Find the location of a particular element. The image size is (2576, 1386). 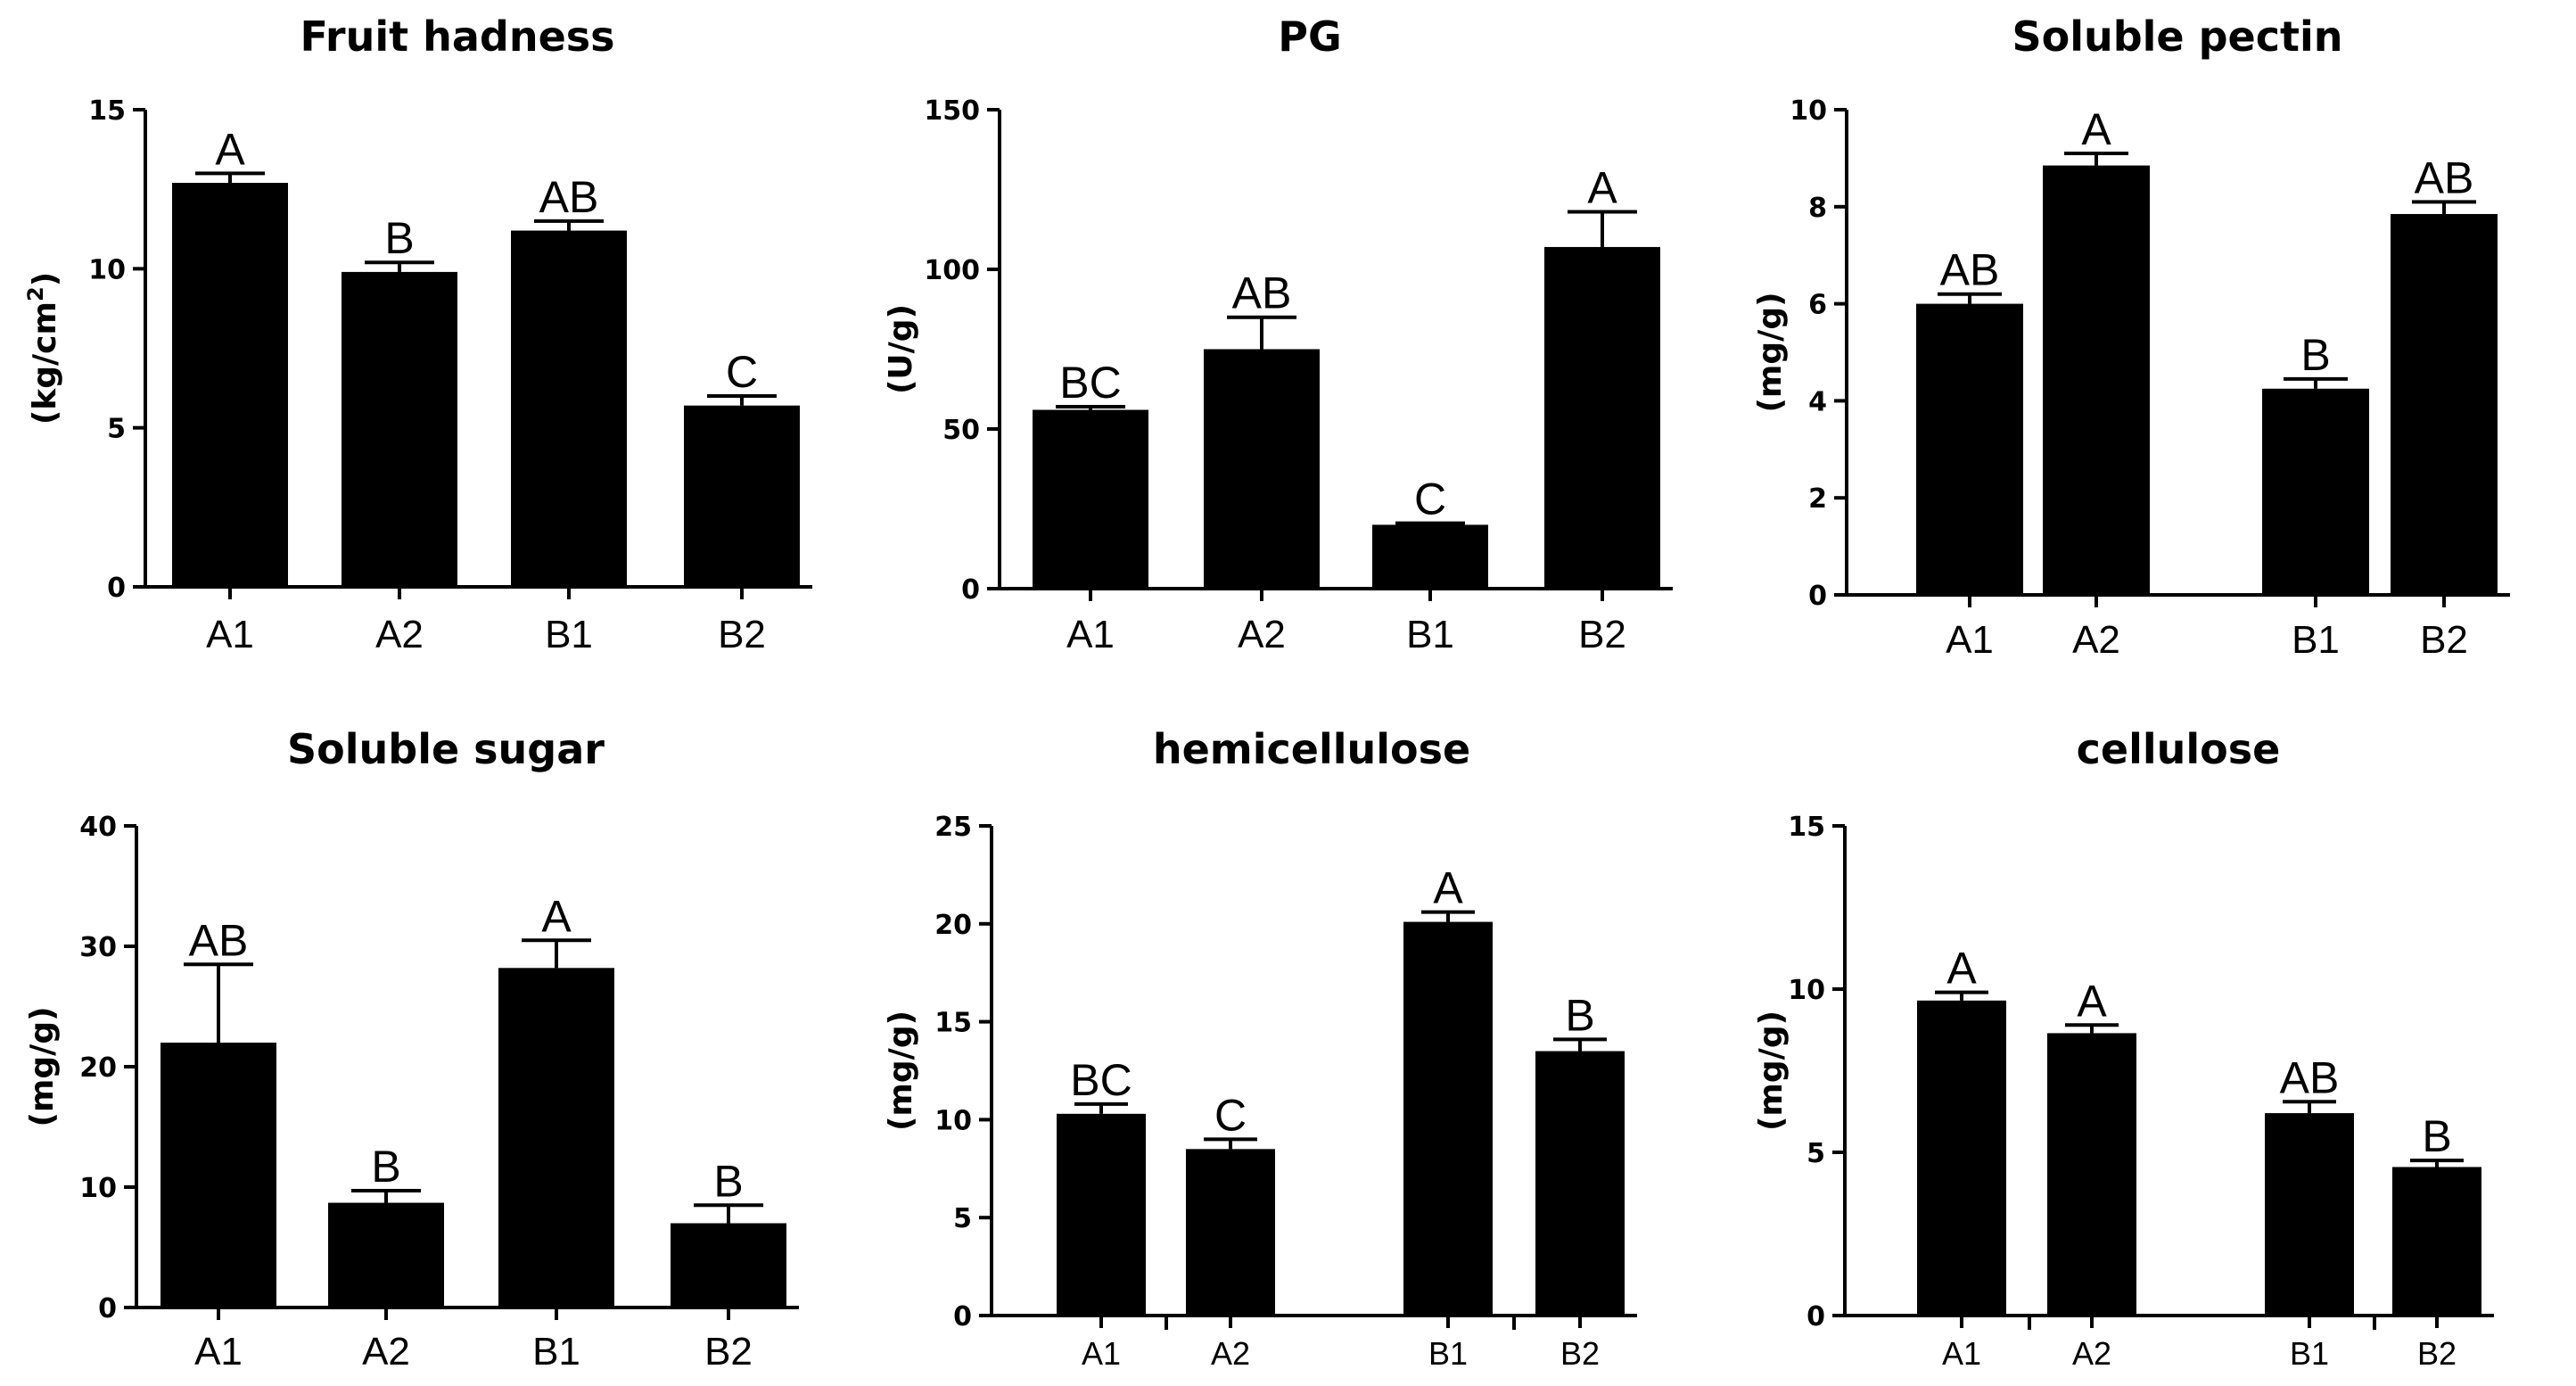

chart-panel-1: Fruit hadness (kg/cm2) 0 5 10 15 A A1 B A2 AB B1 C B2 is located at coordinates (417, 334).